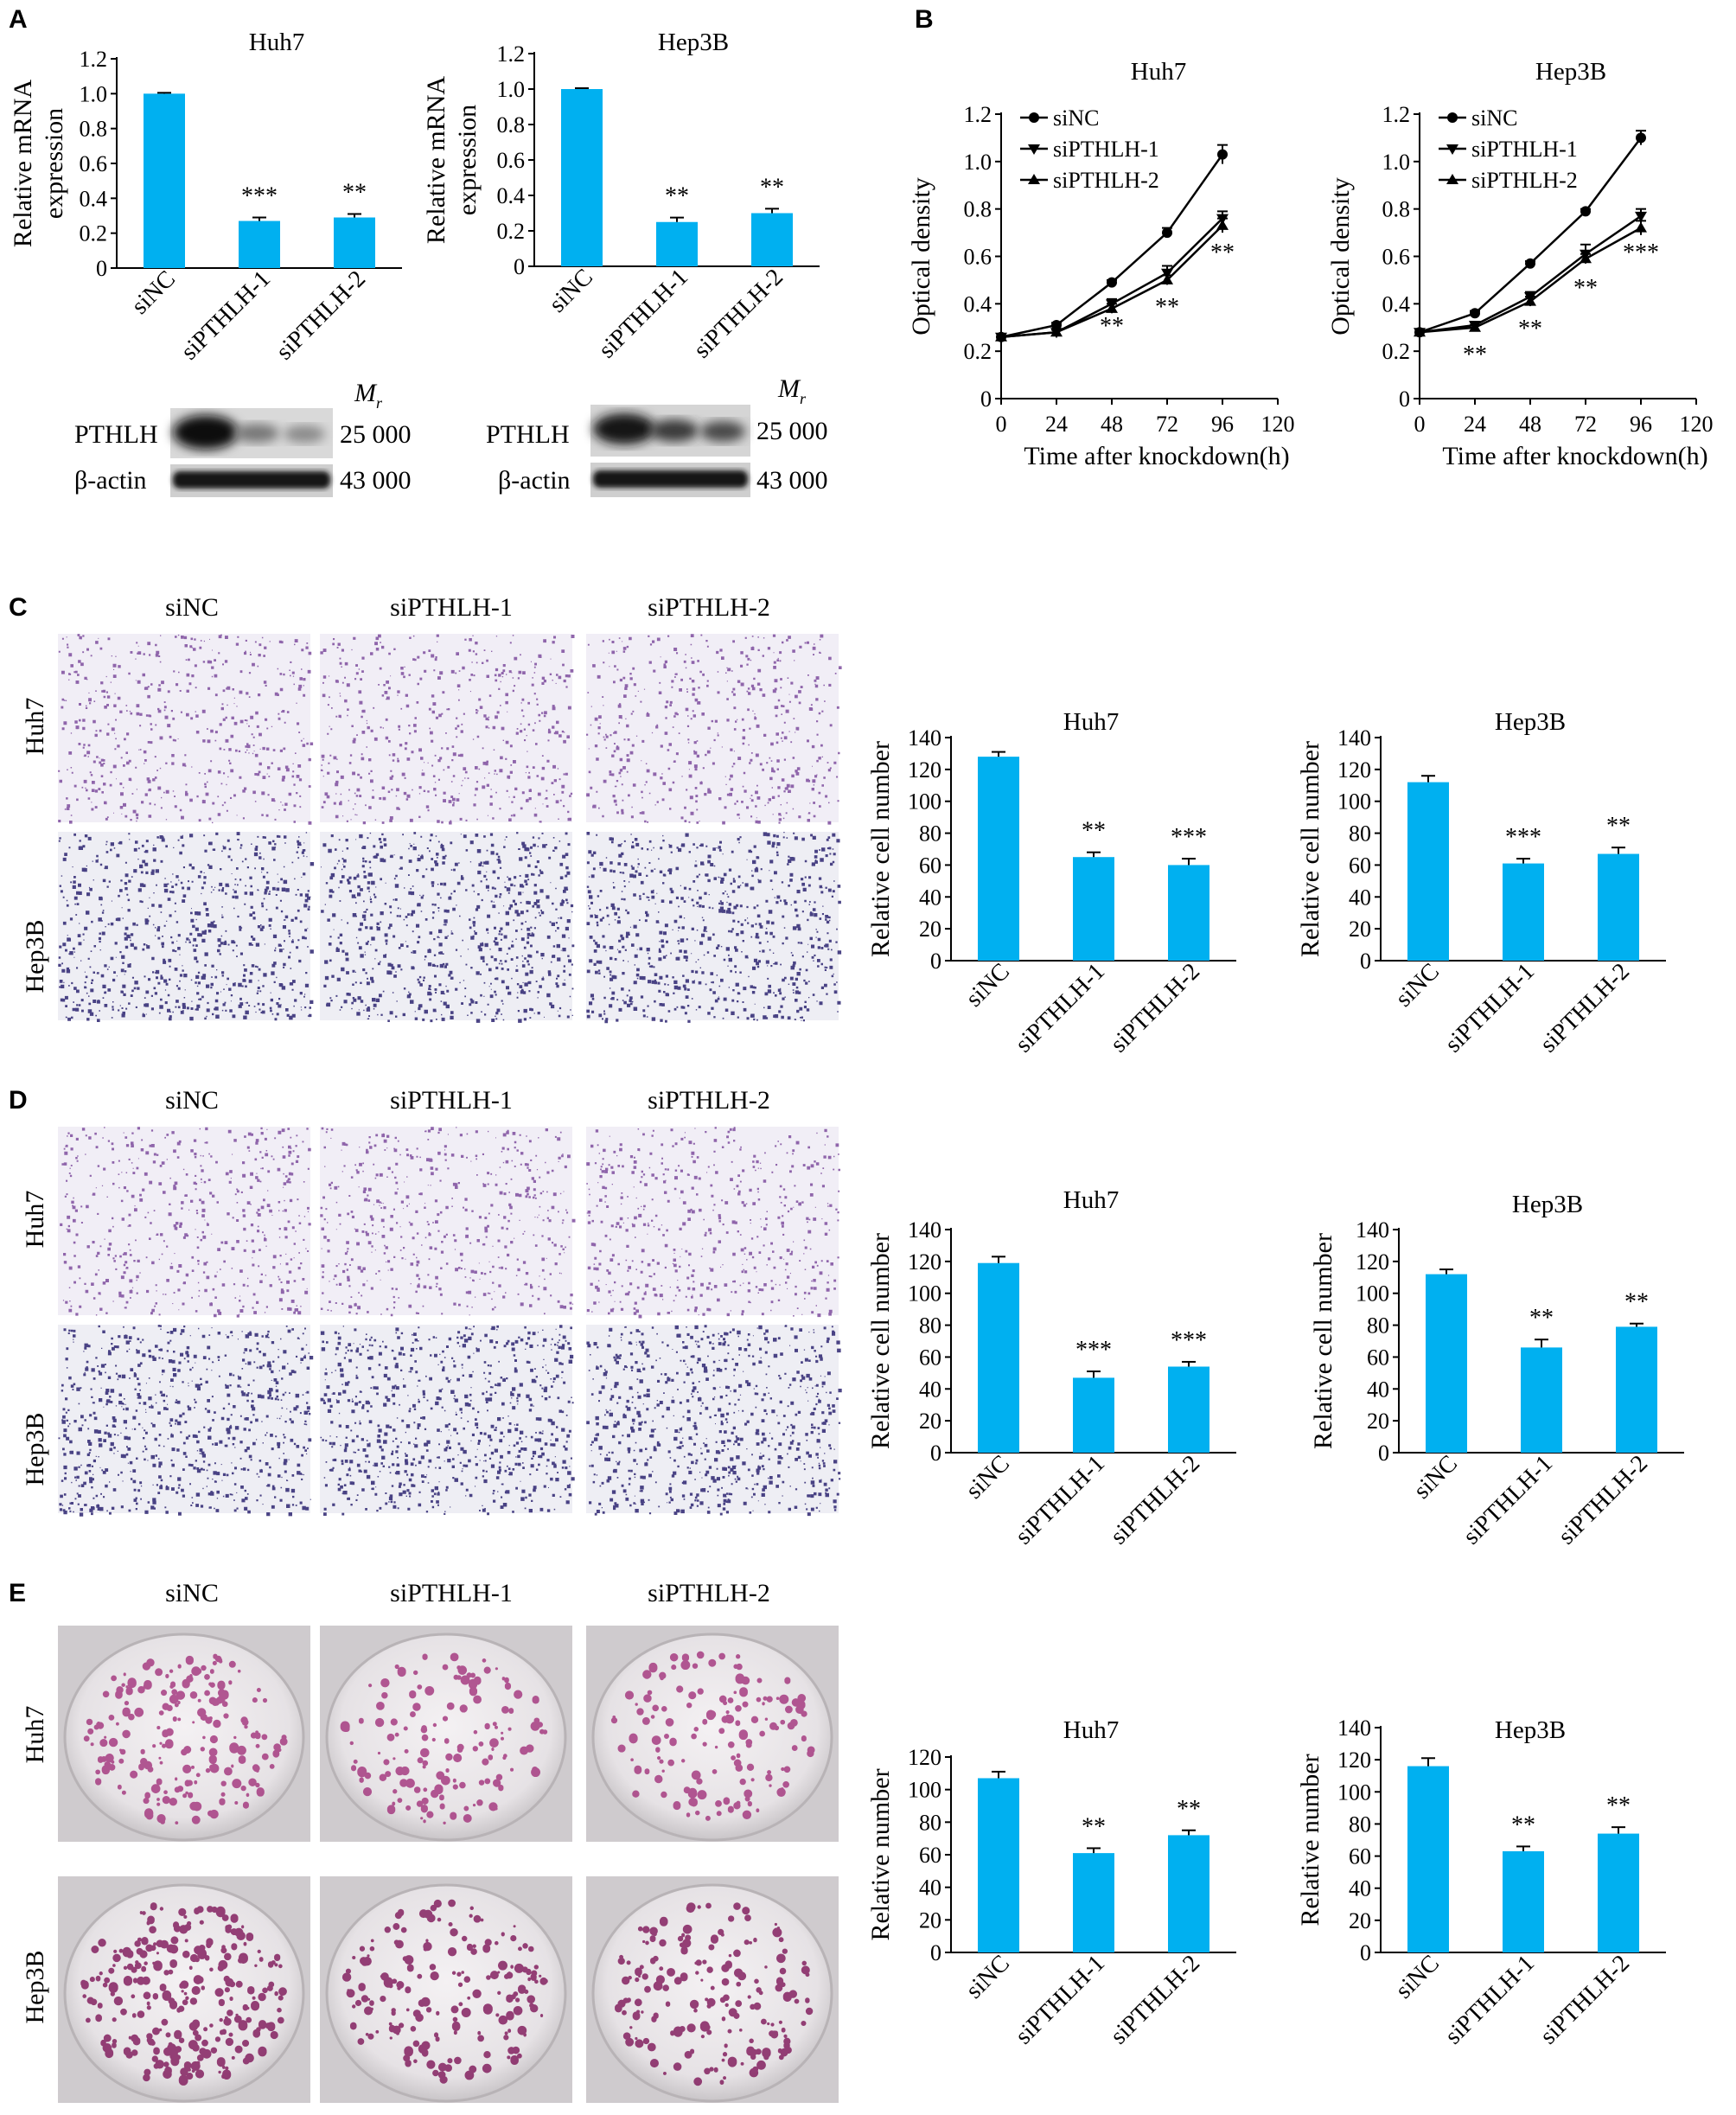 The image size is (1736, 2115). I want to click on y-tick-label: 20, so click(930, 929).